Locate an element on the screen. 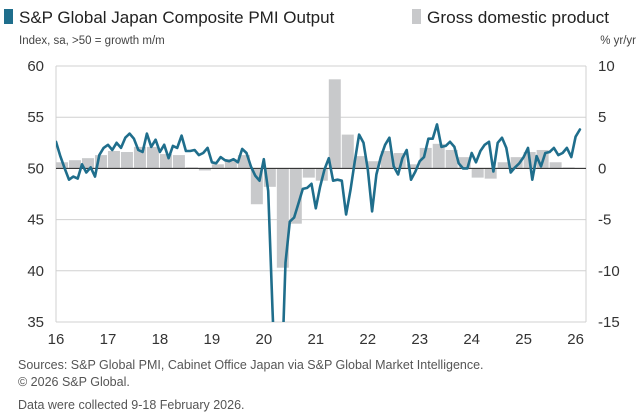  left-tick-label: 50 is located at coordinates (35, 168).